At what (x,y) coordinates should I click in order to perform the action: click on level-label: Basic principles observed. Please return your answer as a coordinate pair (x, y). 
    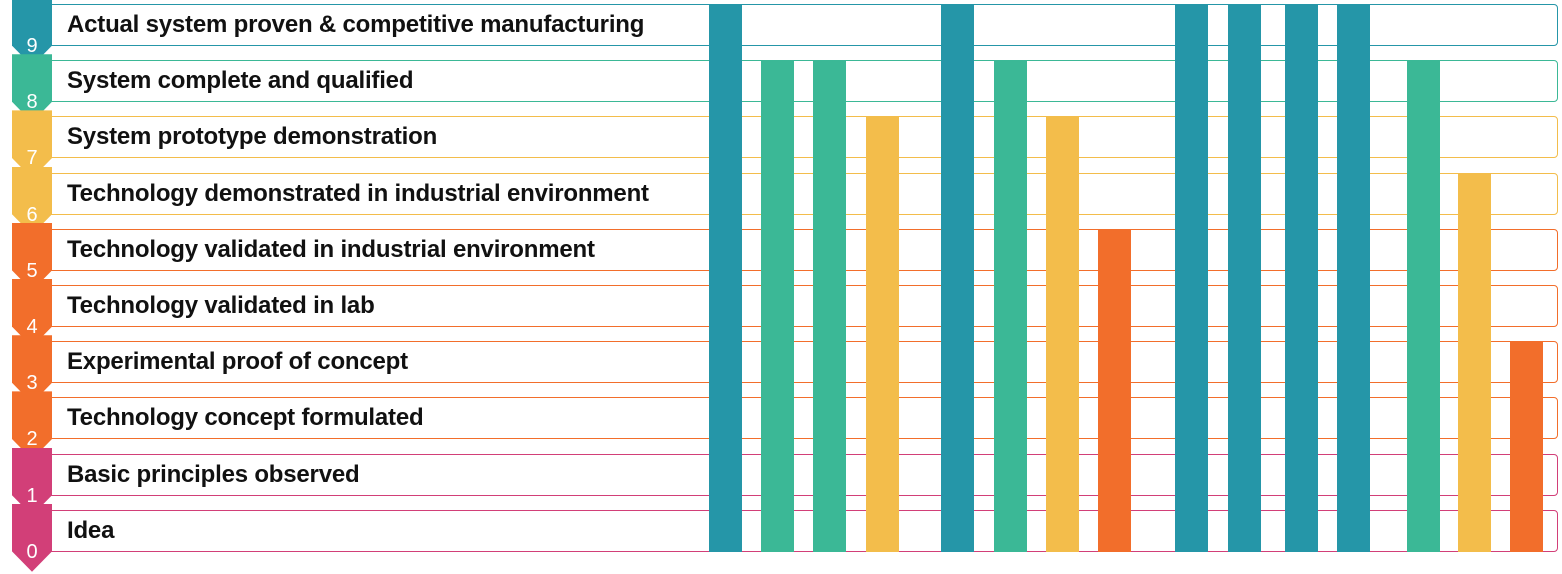
    Looking at the image, I should click on (213, 475).